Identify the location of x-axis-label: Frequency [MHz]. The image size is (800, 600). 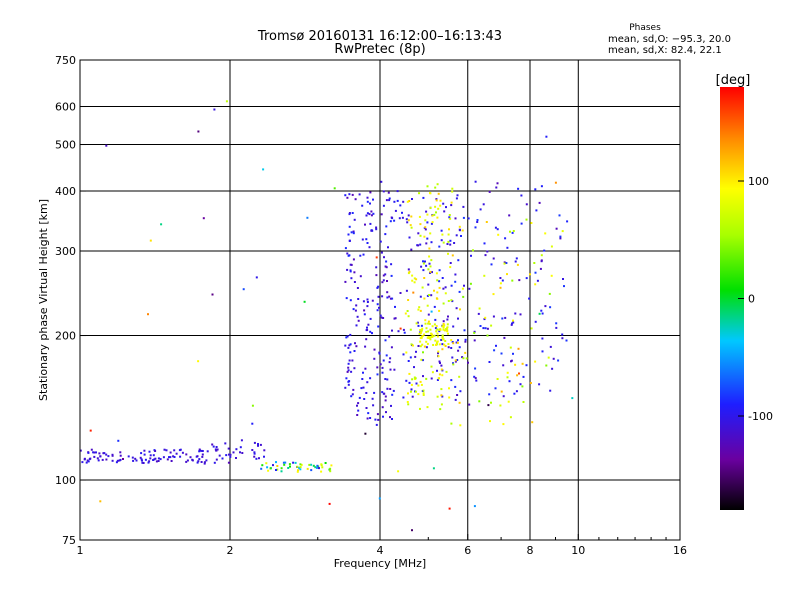
(380, 563).